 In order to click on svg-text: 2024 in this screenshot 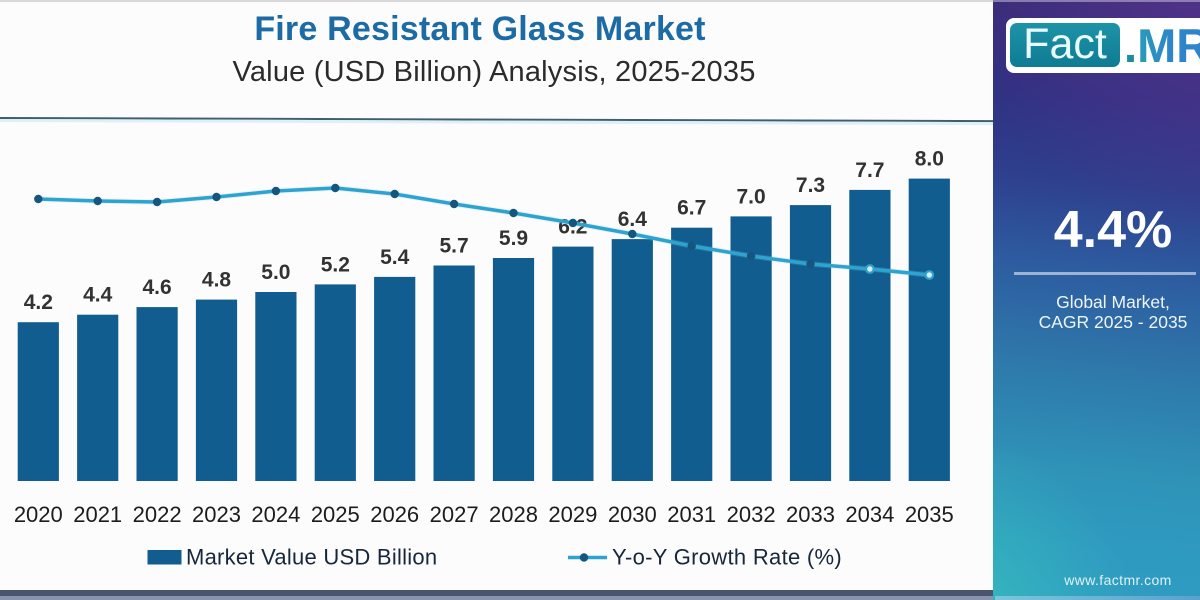, I will do `click(275, 514)`.